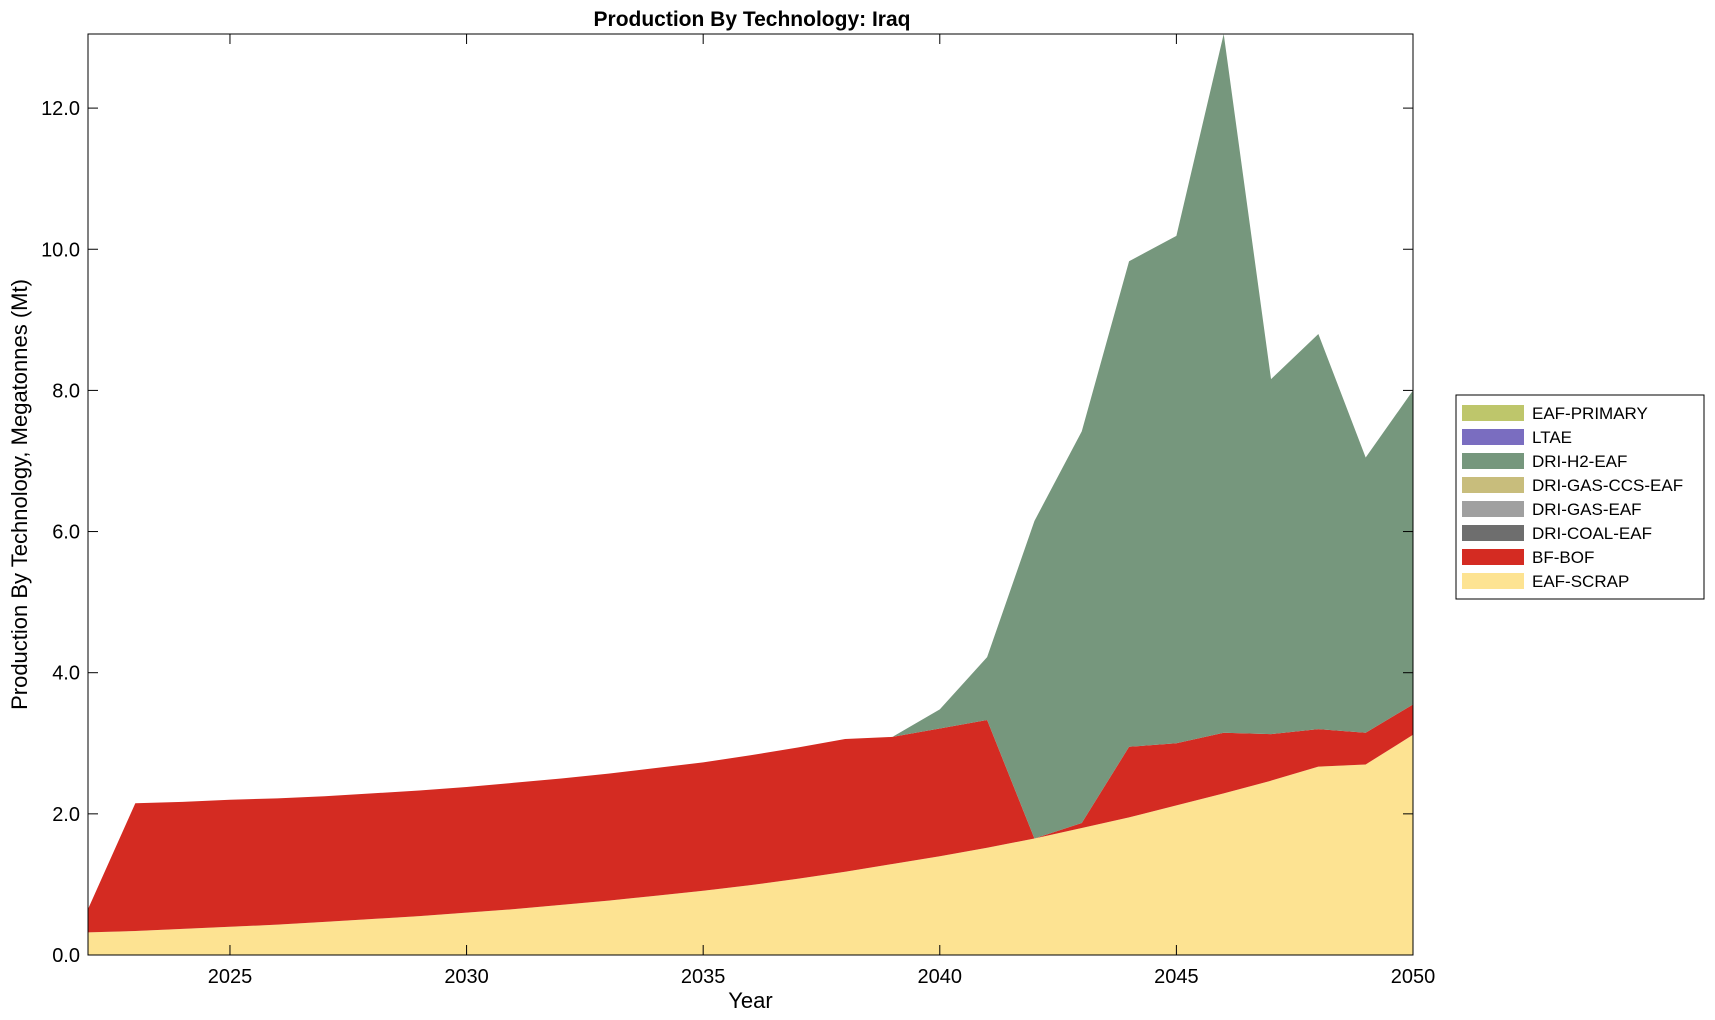  What do you see at coordinates (1607, 485) in the screenshot?
I see `legend-label: DRI-GAS-CCS-EAF` at bounding box center [1607, 485].